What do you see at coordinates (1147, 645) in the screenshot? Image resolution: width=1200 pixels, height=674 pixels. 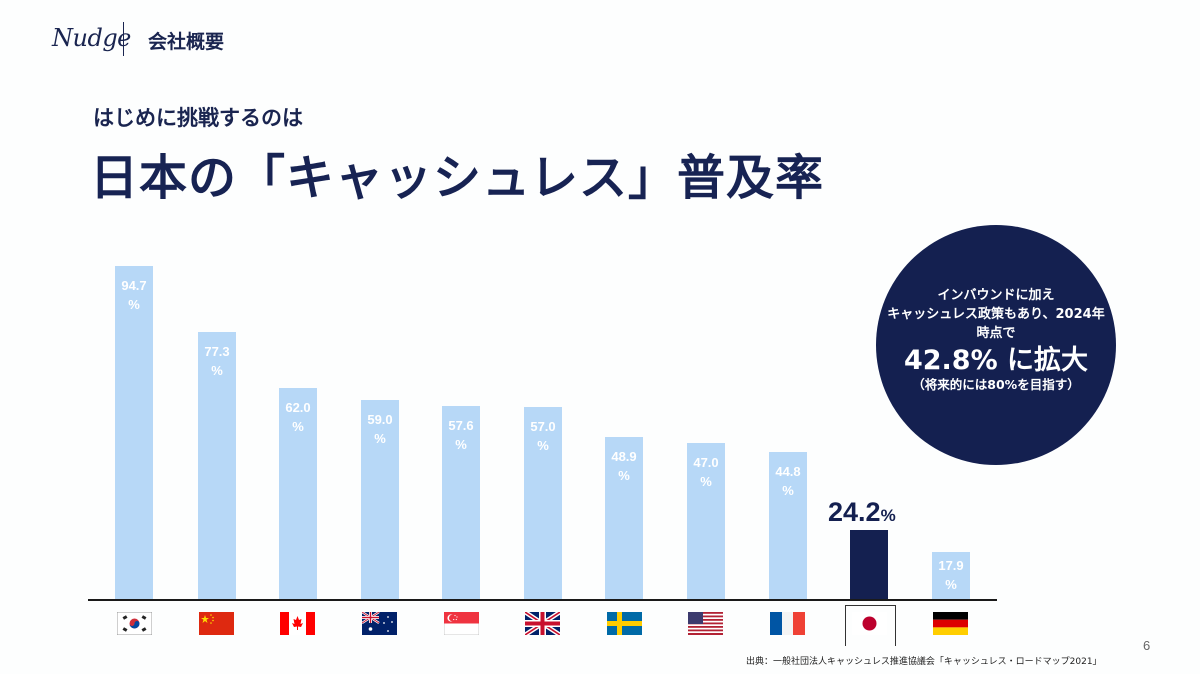 I see `page-number: 6` at bounding box center [1147, 645].